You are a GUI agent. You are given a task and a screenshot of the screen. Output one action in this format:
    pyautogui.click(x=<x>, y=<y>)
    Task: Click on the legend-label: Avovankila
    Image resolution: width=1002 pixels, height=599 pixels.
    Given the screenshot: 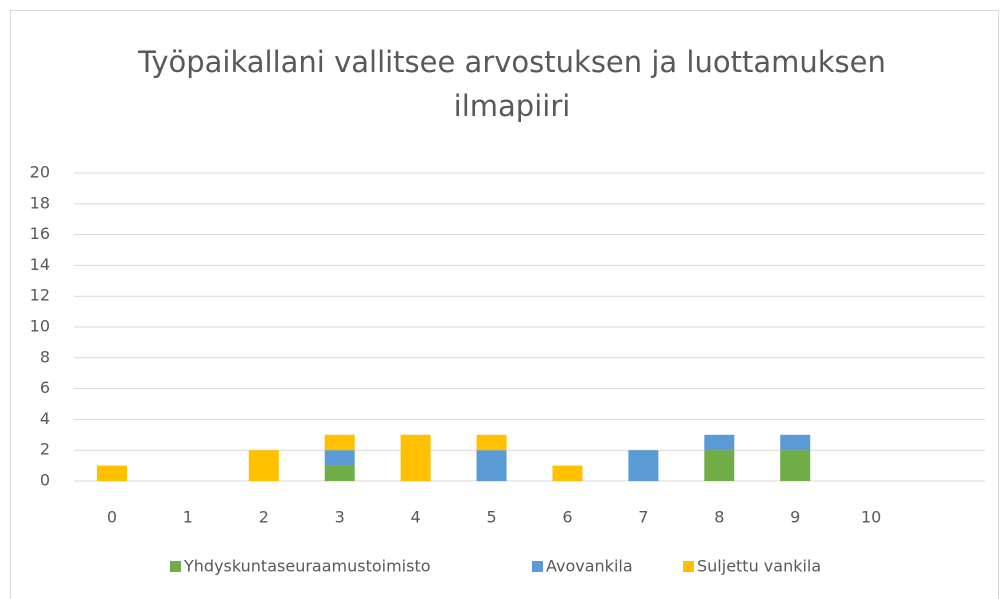 What is the action you would take?
    pyautogui.click(x=589, y=566)
    